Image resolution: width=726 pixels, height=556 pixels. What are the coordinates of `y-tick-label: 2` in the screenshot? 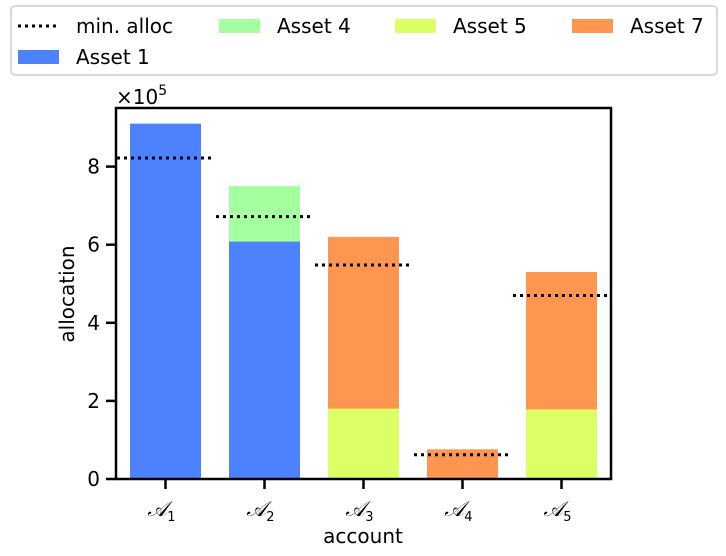 It's located at (93, 401).